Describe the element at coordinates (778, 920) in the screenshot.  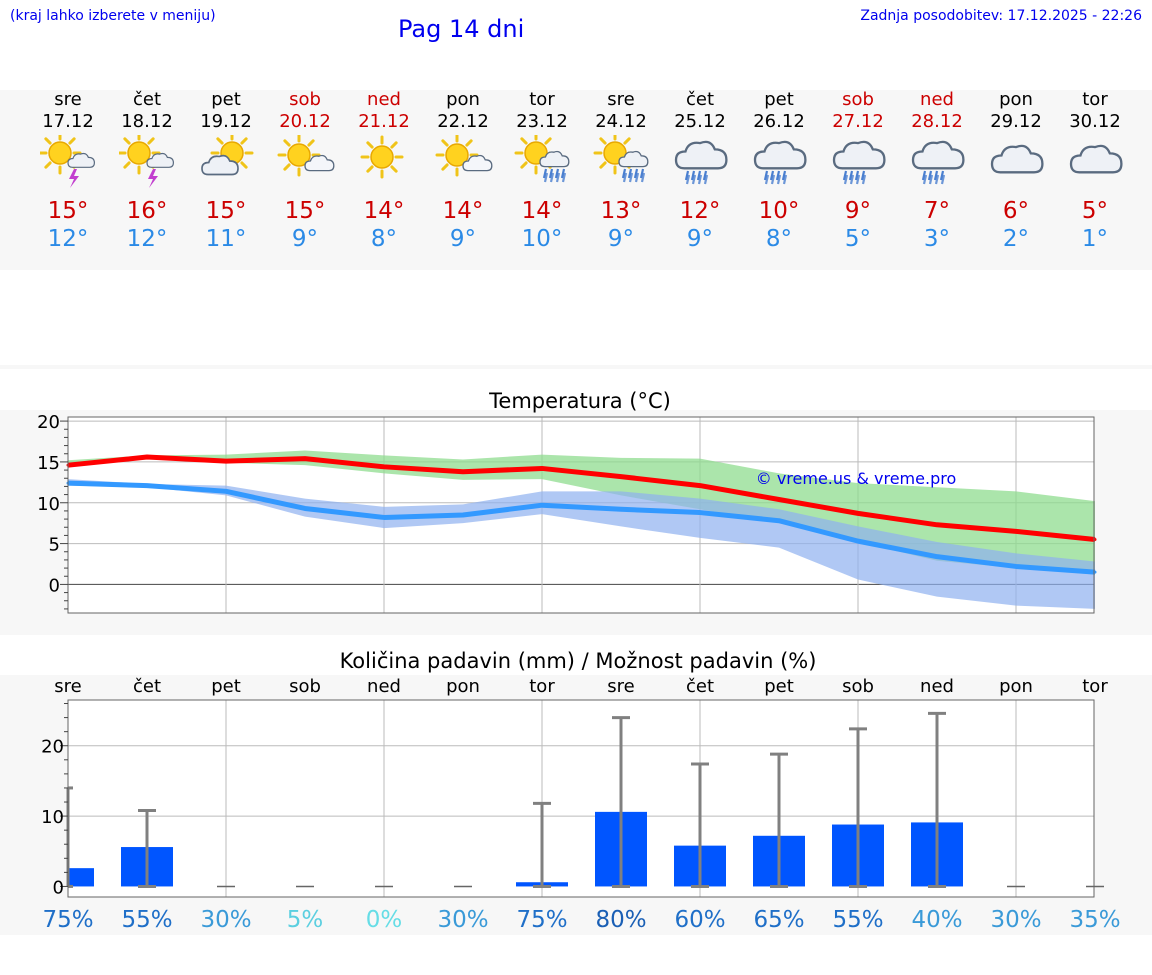
I see `precipitation-probability: 65%` at that location.